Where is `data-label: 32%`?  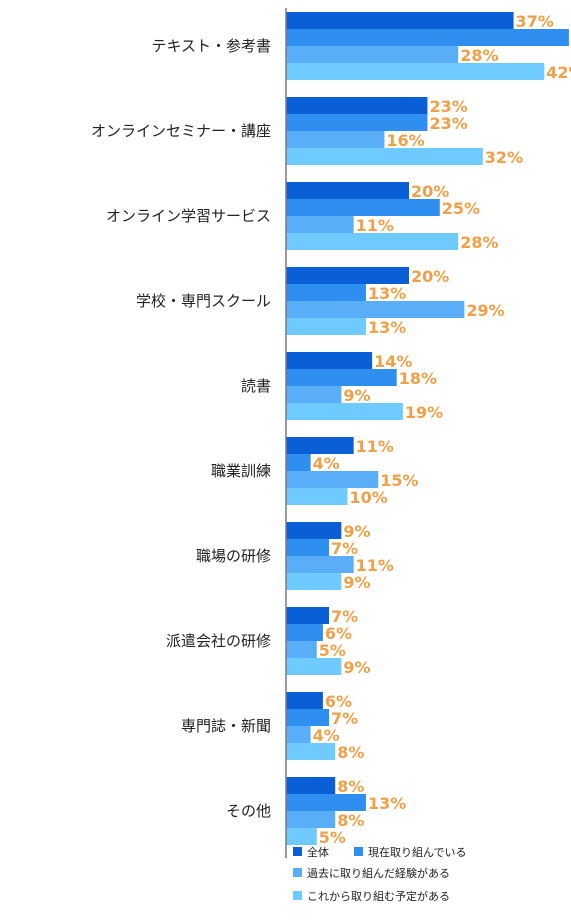 data-label: 32% is located at coordinates (504, 157).